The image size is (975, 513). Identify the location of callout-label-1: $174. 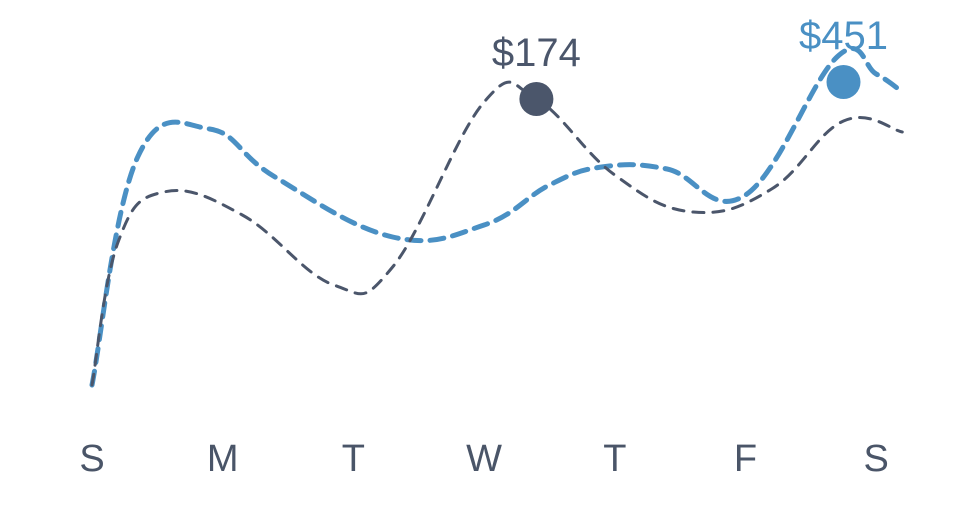
(536, 53).